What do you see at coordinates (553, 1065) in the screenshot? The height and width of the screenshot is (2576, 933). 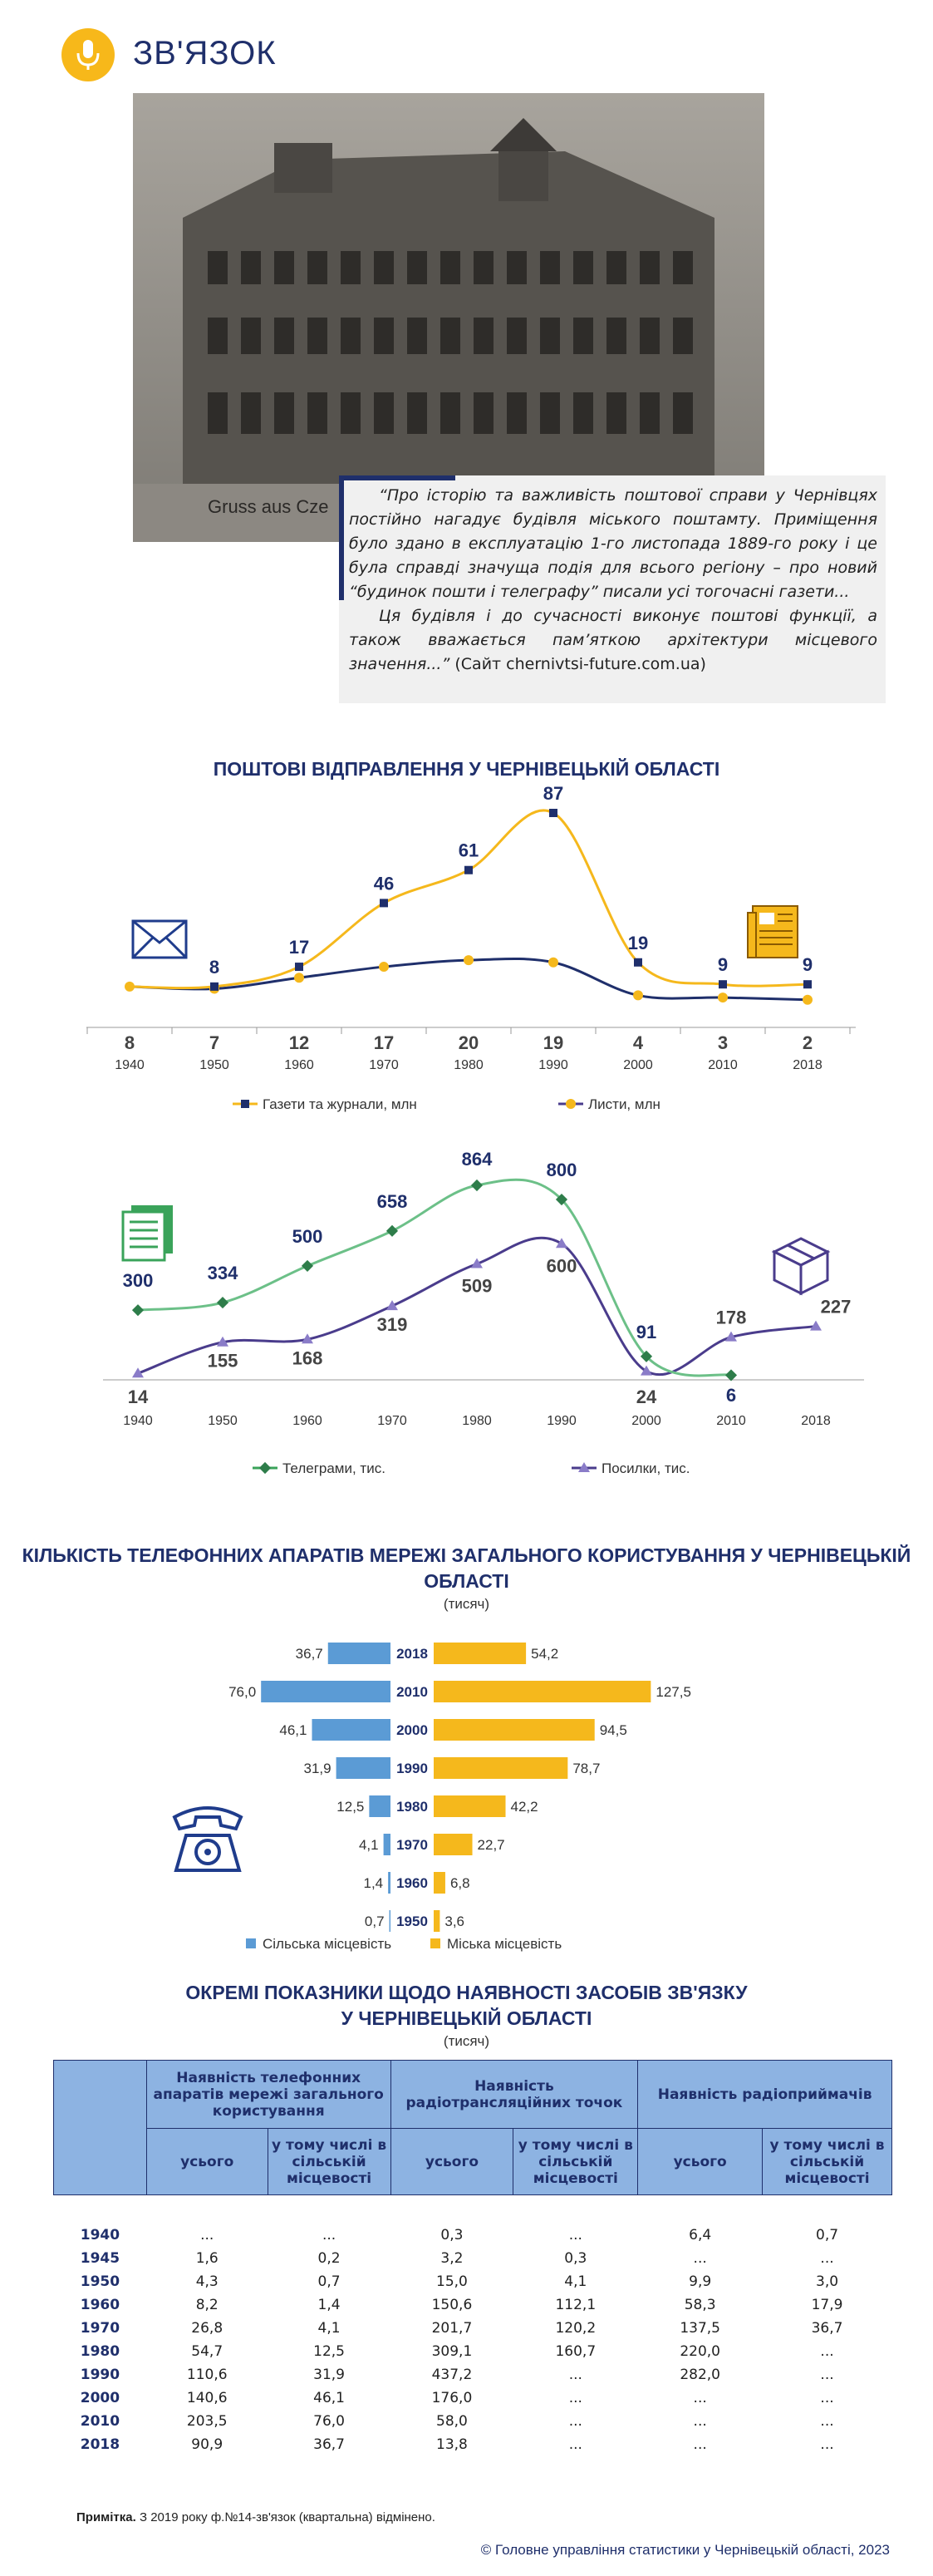 I see `x-tick-label: 1990` at bounding box center [553, 1065].